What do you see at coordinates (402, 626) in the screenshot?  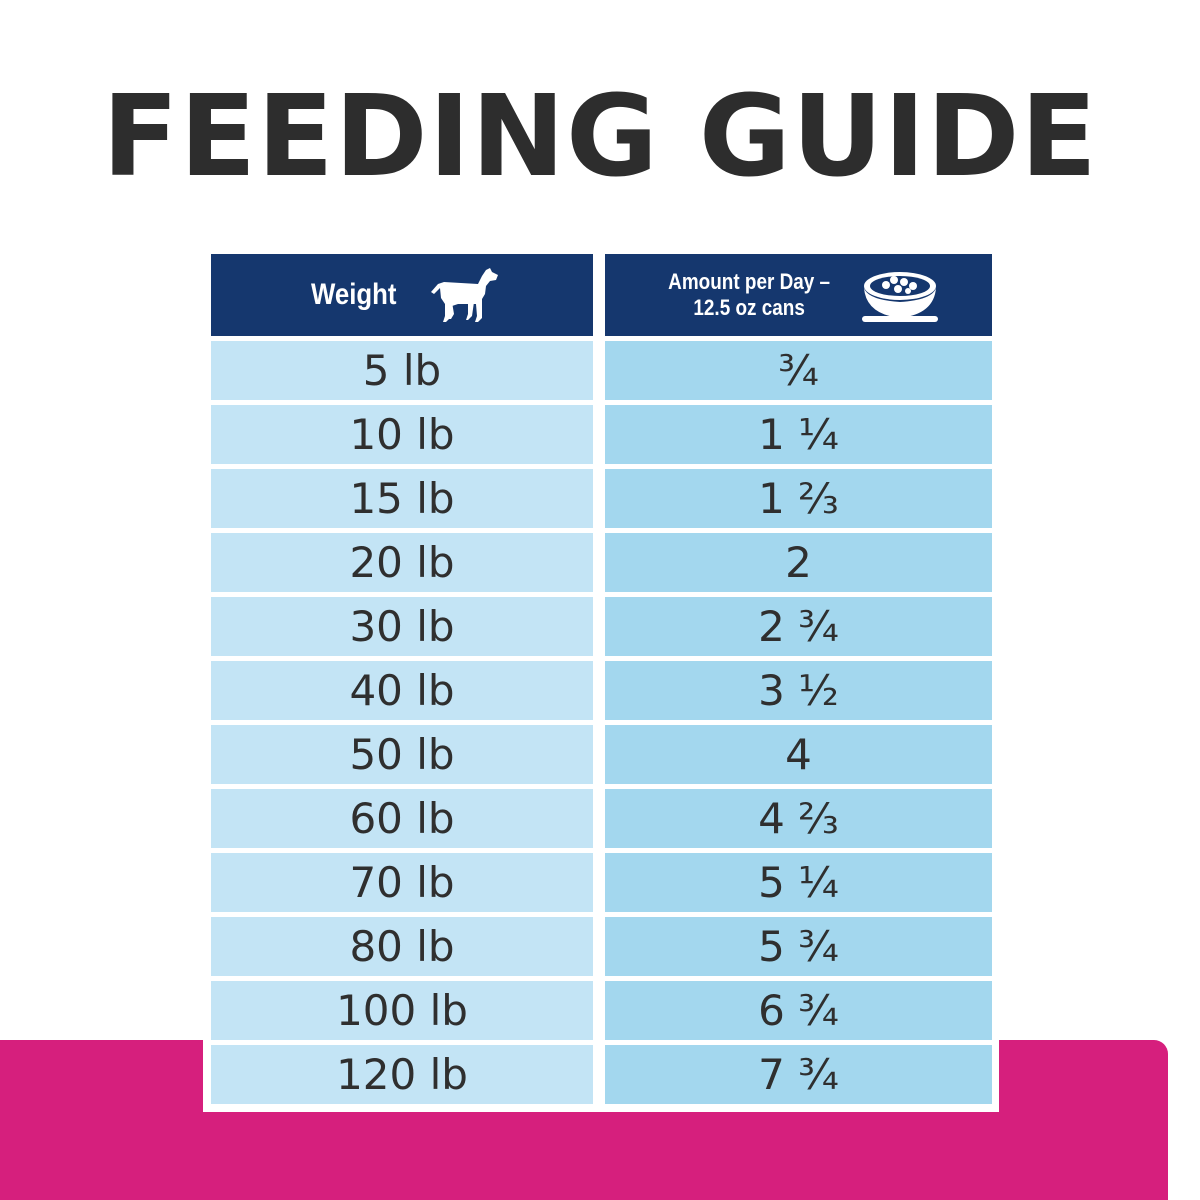 I see `weight-cell: 30 lb` at bounding box center [402, 626].